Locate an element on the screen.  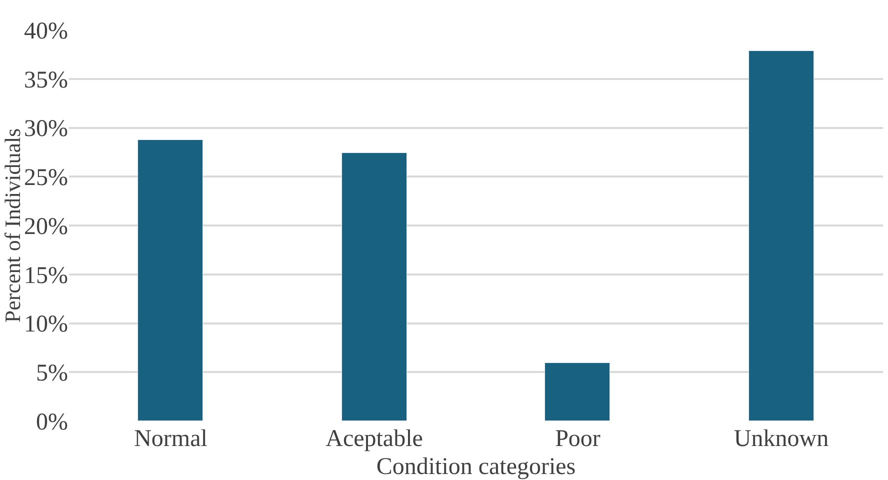
x-tick-label: Normal is located at coordinates (171, 439).